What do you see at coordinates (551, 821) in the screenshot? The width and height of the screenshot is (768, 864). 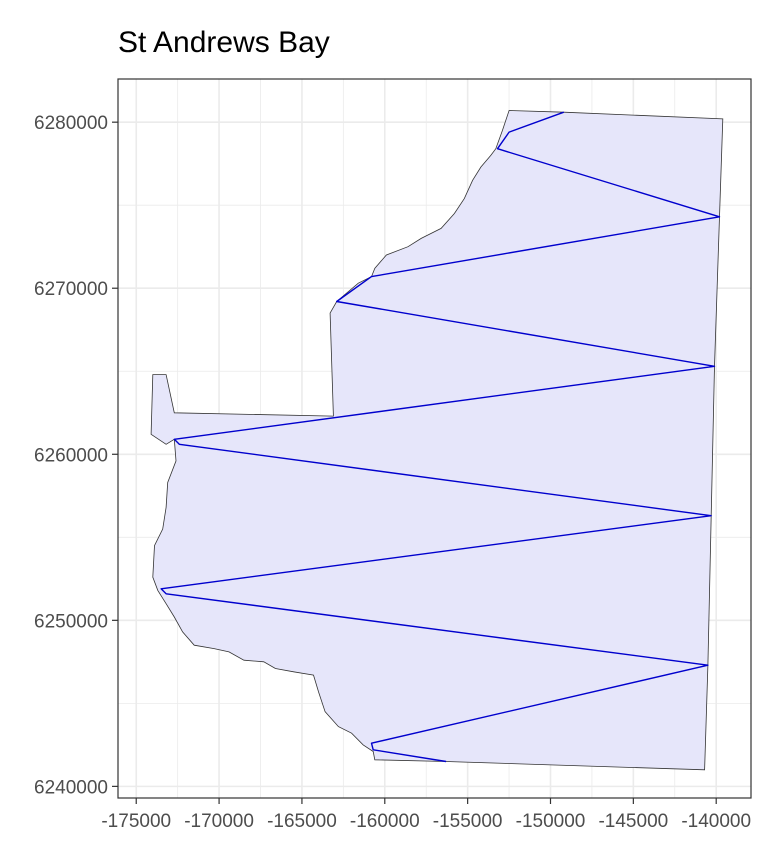 I see `x-tick-label: -150000` at bounding box center [551, 821].